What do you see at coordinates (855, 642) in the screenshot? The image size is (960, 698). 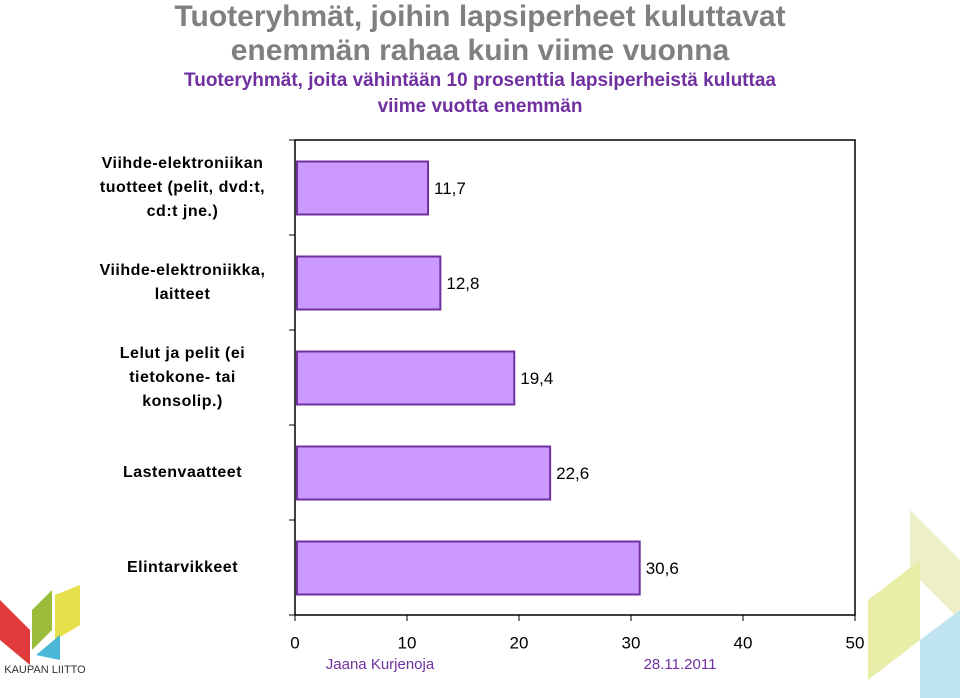 I see `x-tick-label: 50` at bounding box center [855, 642].